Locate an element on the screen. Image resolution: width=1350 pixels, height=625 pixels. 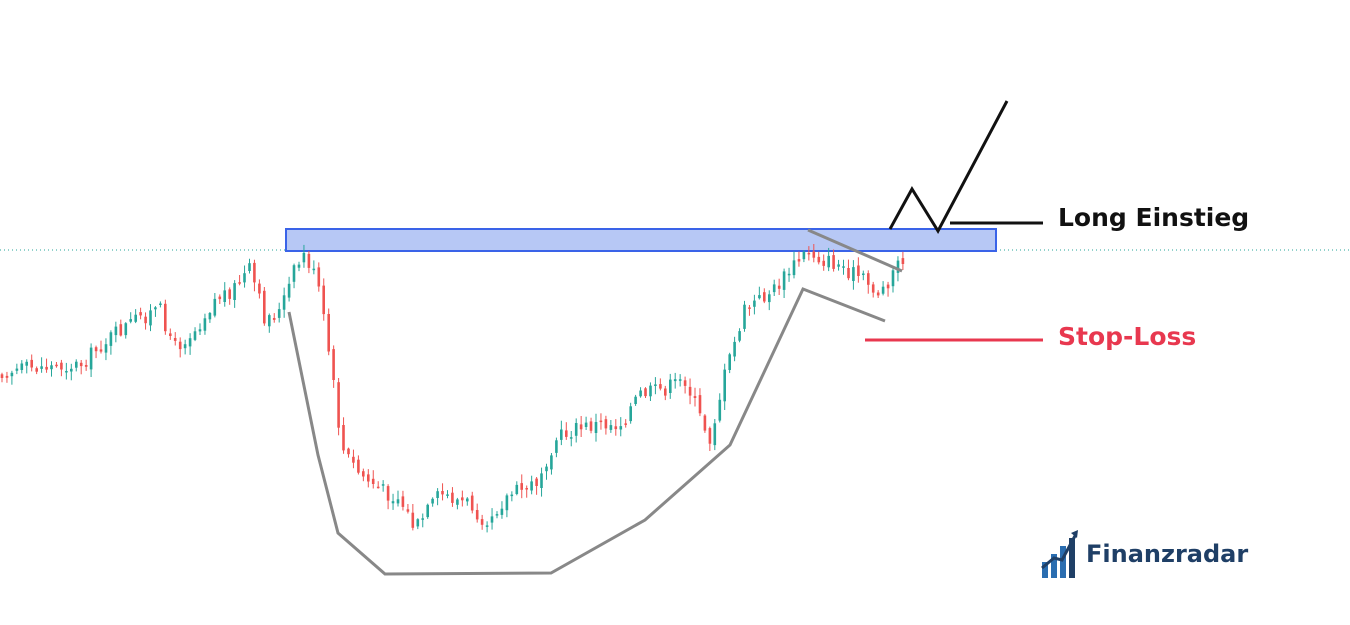
breakout-path-arrow is located at coordinates (948, 167).